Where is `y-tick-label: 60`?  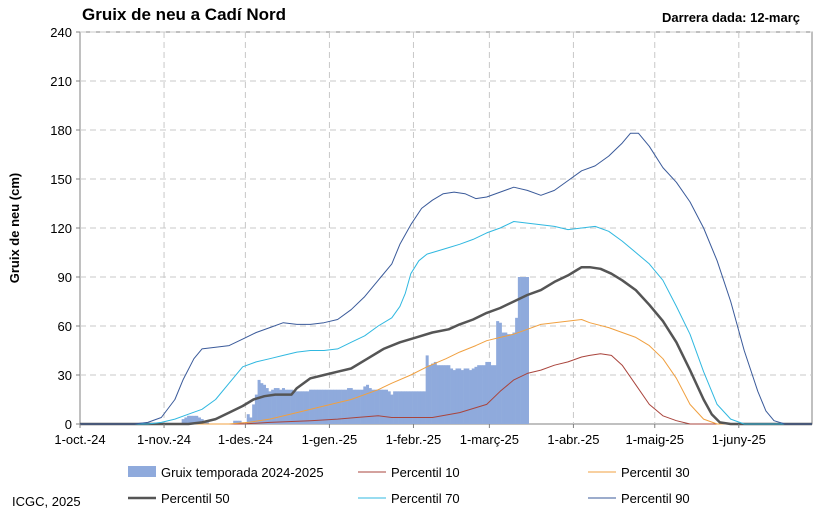
y-tick-label: 60 is located at coordinates (65, 326).